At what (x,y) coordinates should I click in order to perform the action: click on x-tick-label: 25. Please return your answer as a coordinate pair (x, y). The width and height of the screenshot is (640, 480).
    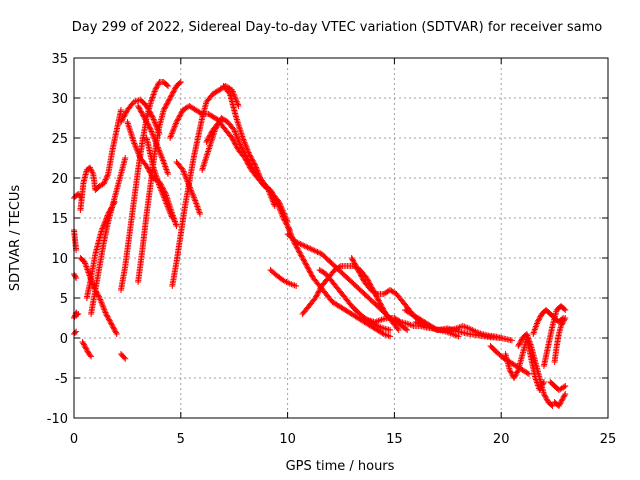
    Looking at the image, I should click on (608, 439).